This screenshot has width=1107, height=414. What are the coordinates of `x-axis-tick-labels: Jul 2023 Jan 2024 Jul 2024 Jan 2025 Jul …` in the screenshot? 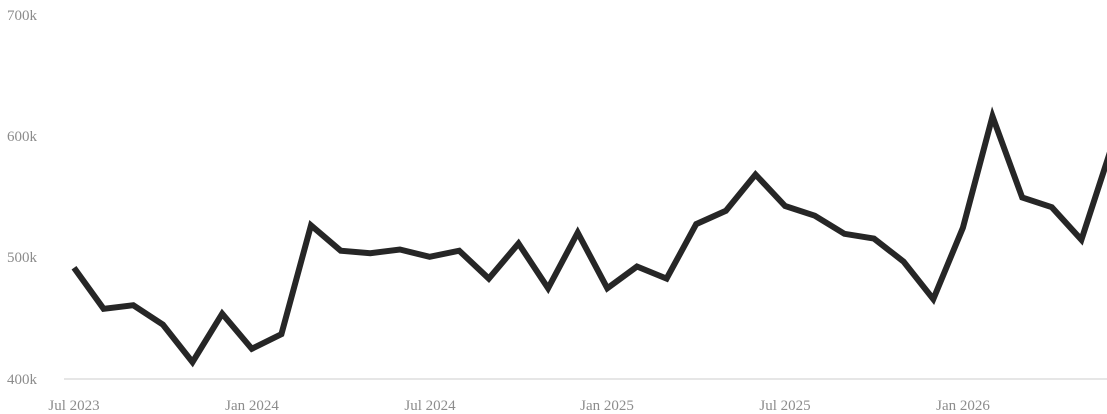 It's located at (519, 406).